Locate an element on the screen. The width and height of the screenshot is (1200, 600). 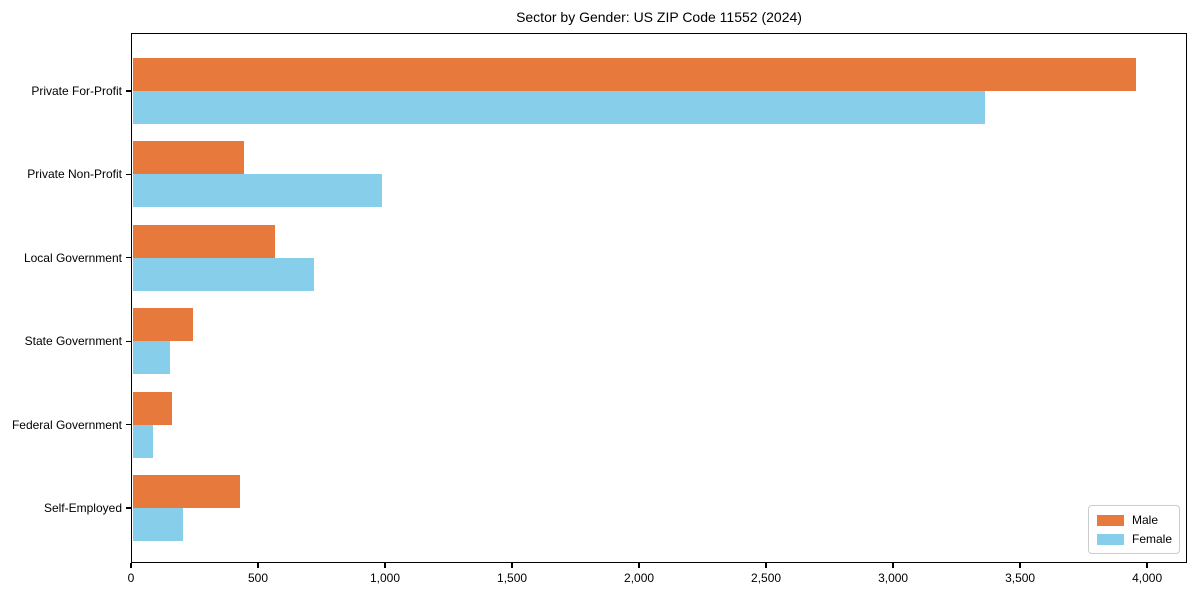
y-tick-label: Federal Government is located at coordinates (66, 424).